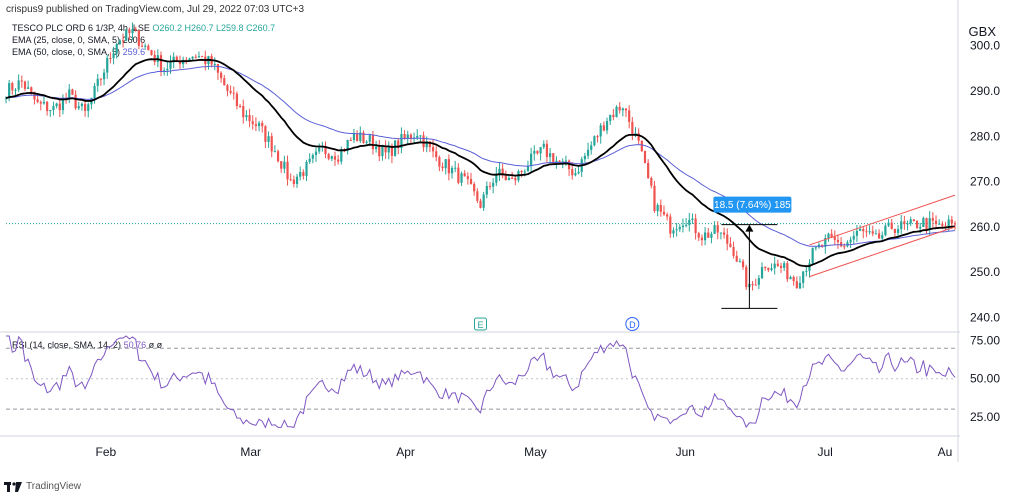 This screenshot has width=1024, height=495. Describe the element at coordinates (945, 452) in the screenshot. I see `time-tick-label: Au` at that location.